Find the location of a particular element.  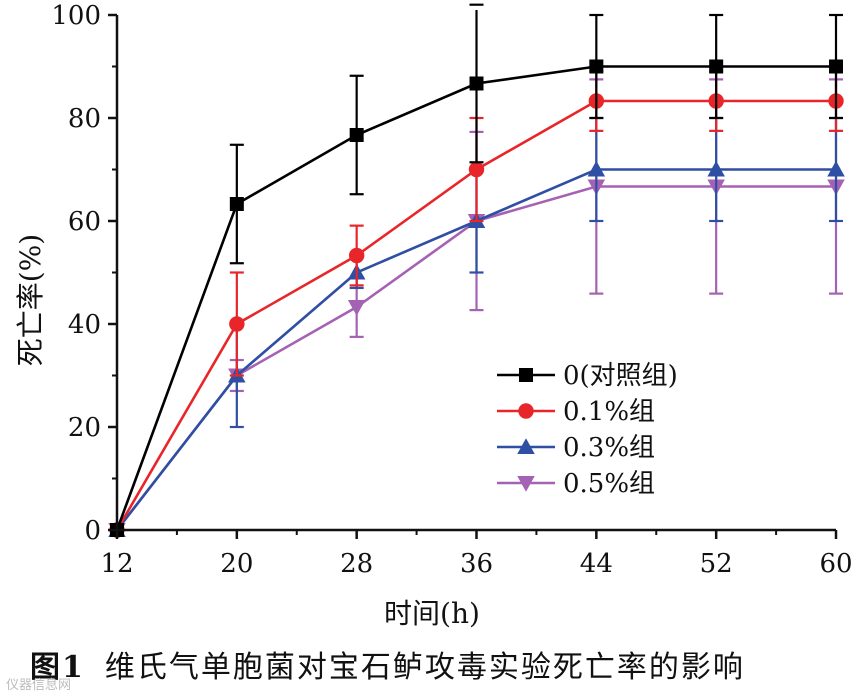

y-tick-label: 100 is located at coordinates (76, 16).